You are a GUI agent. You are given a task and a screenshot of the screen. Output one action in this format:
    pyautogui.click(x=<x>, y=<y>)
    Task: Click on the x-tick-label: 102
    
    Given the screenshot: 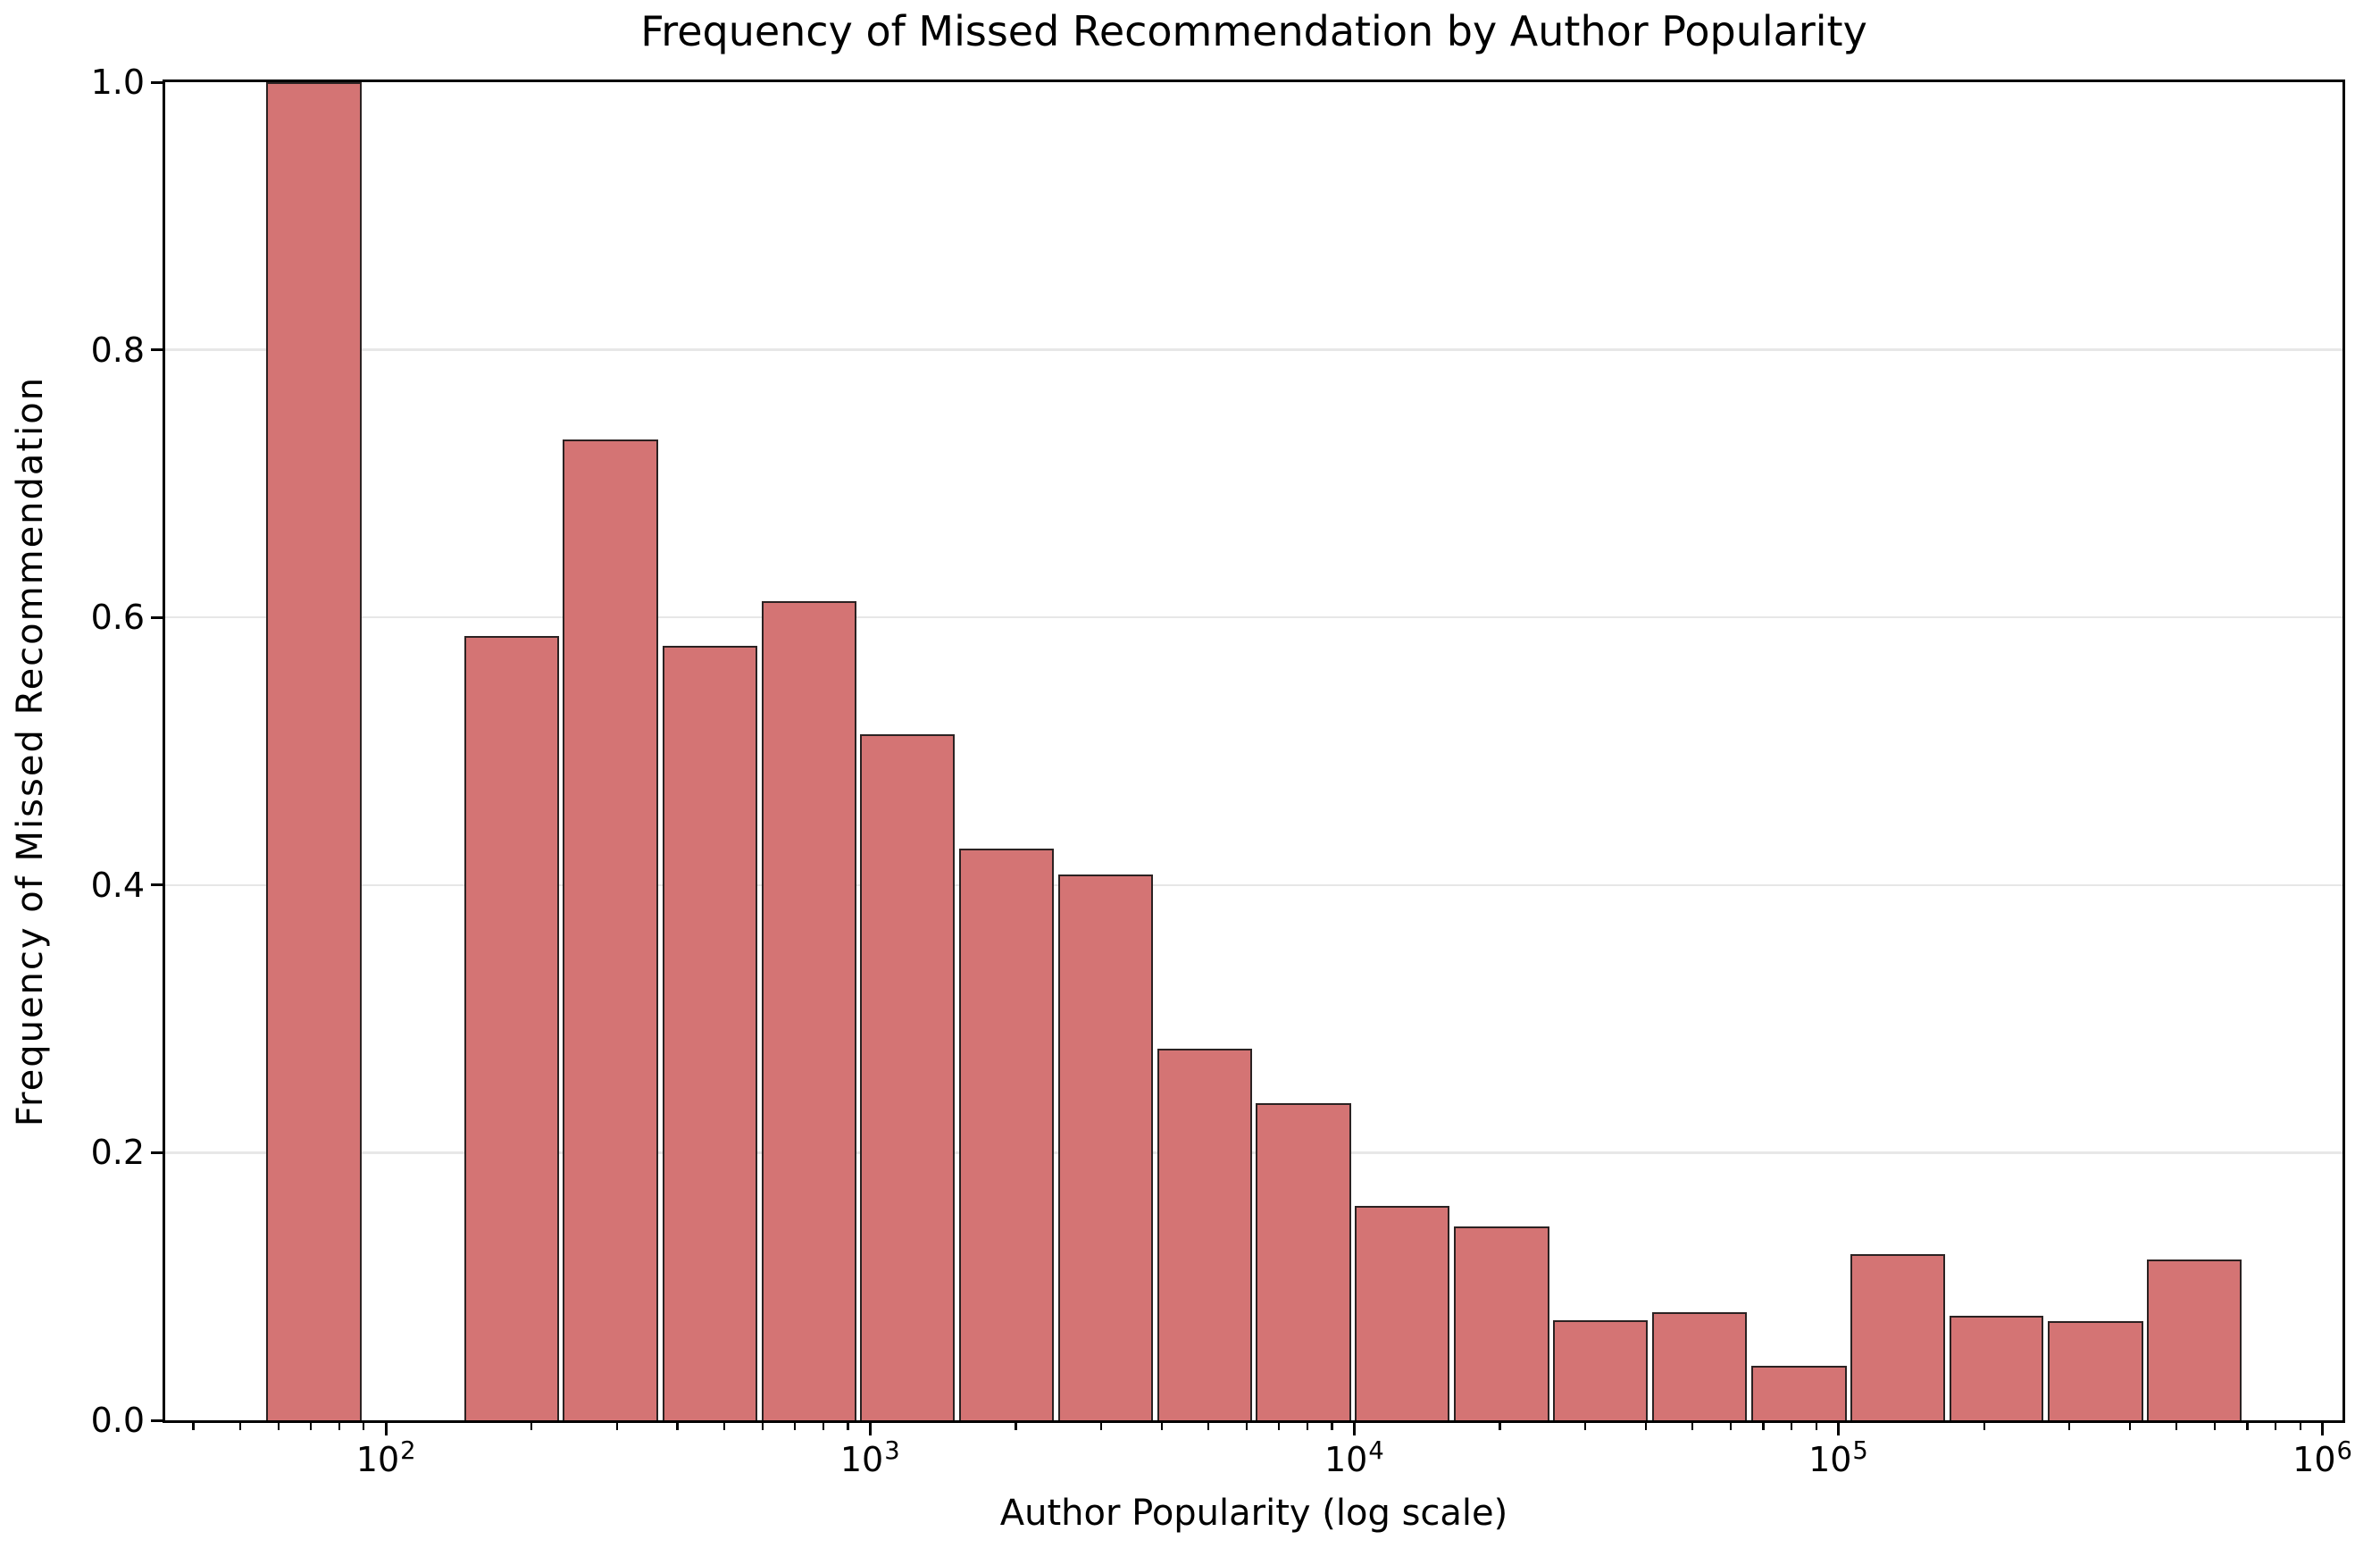 What is the action you would take?
    pyautogui.click(x=385, y=1458)
    